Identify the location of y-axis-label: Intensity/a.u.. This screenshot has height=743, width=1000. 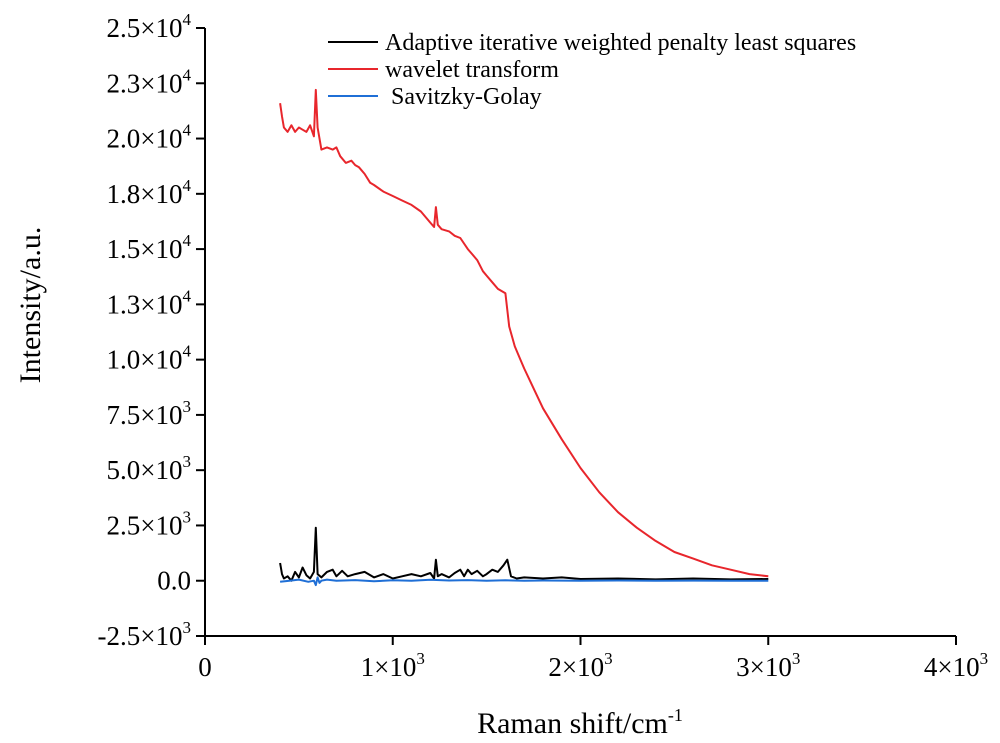
(30, 305).